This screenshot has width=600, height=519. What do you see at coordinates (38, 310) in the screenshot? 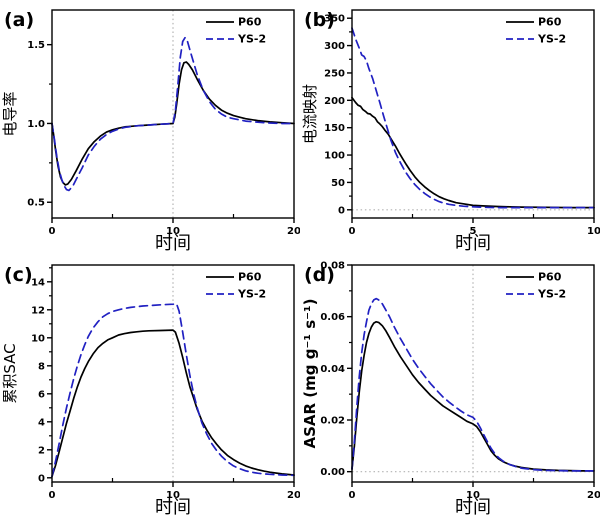
I see `y-tick-label: 12` at bounding box center [38, 310].